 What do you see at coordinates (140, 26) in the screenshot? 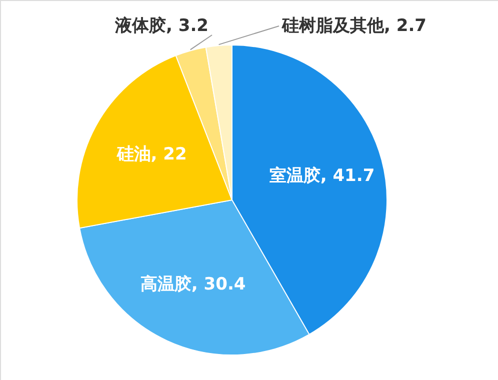
I see `slice-label: 液体胶` at bounding box center [140, 26].